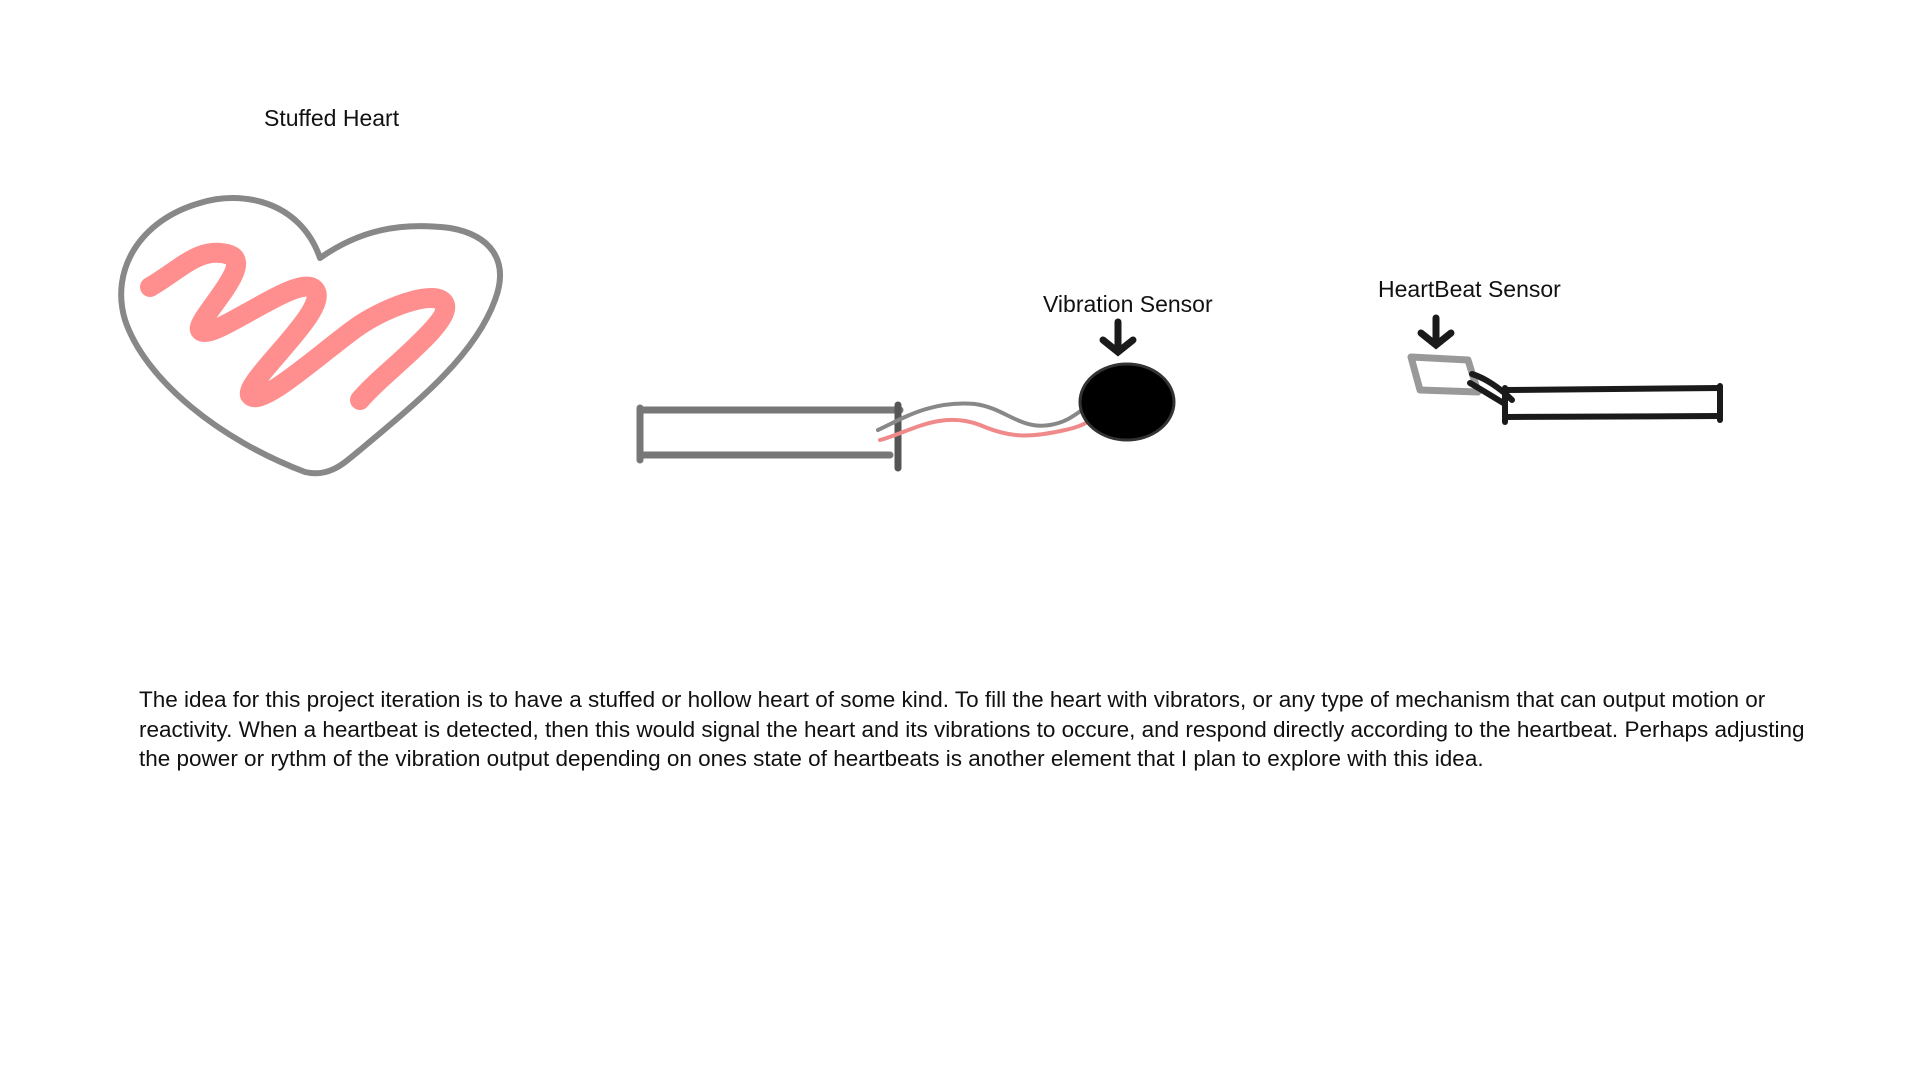 Image resolution: width=1920 pixels, height=1080 pixels. Describe the element at coordinates (1469, 289) in the screenshot. I see `heartbeat-sensor-label: HeartBeat Sensor` at that location.